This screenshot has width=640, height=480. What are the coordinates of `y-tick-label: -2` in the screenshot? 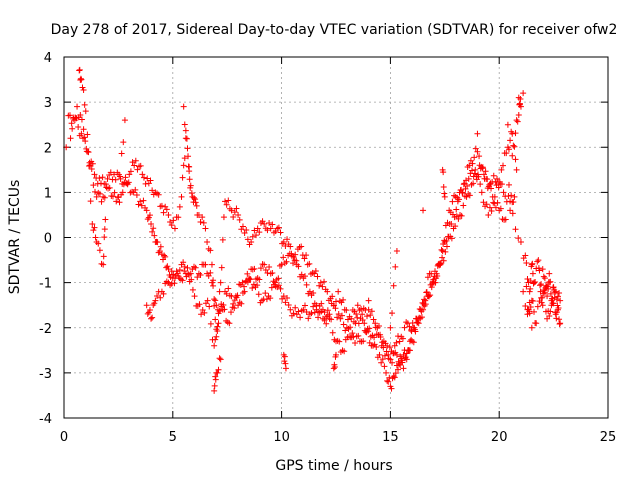 It's located at (45, 329).